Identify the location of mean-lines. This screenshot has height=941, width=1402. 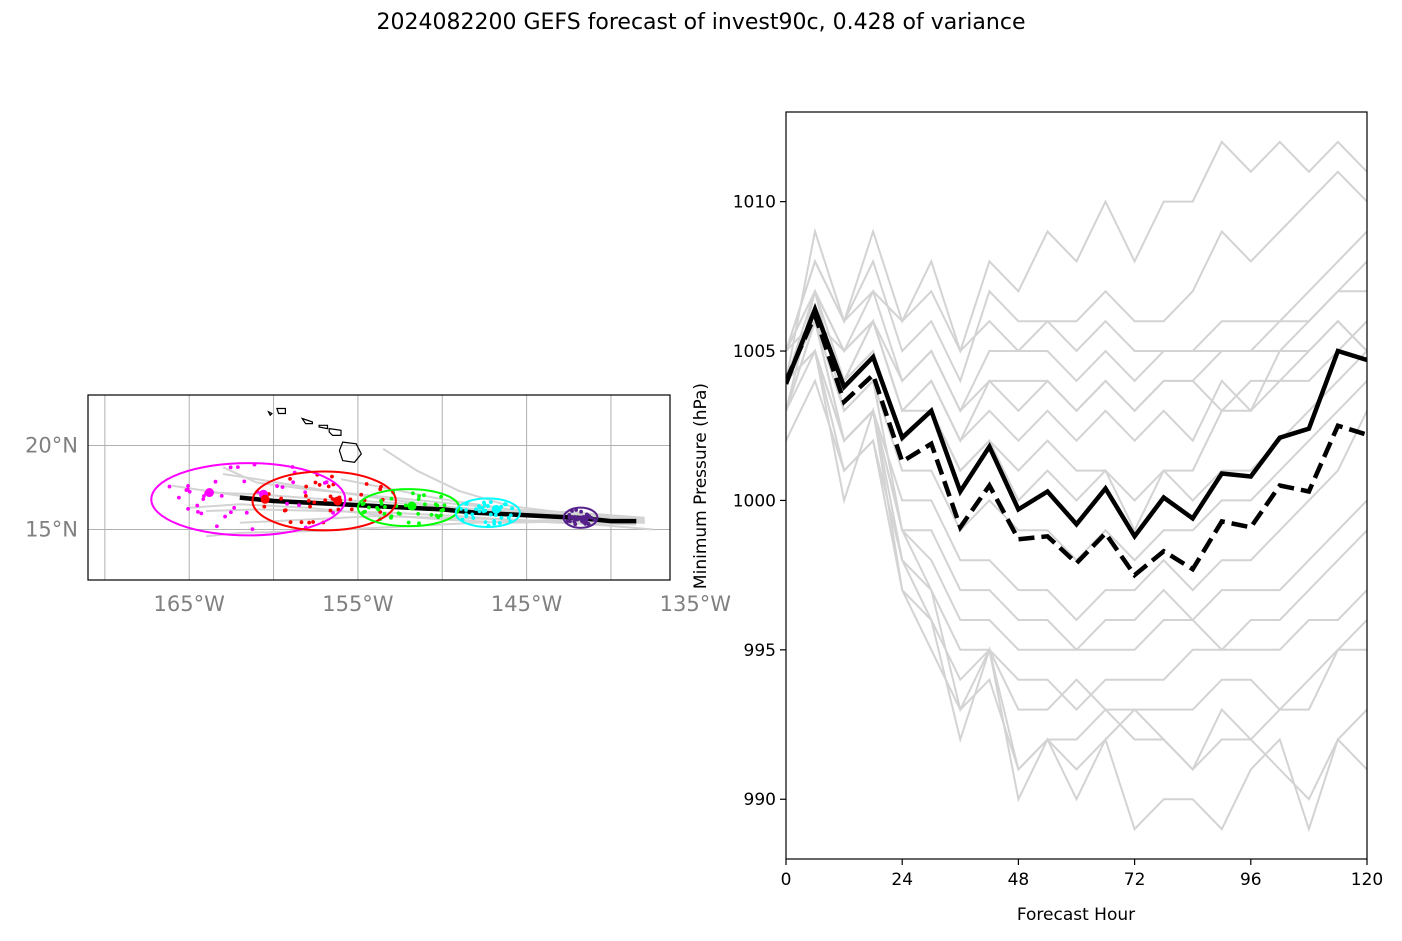
(1076, 440).